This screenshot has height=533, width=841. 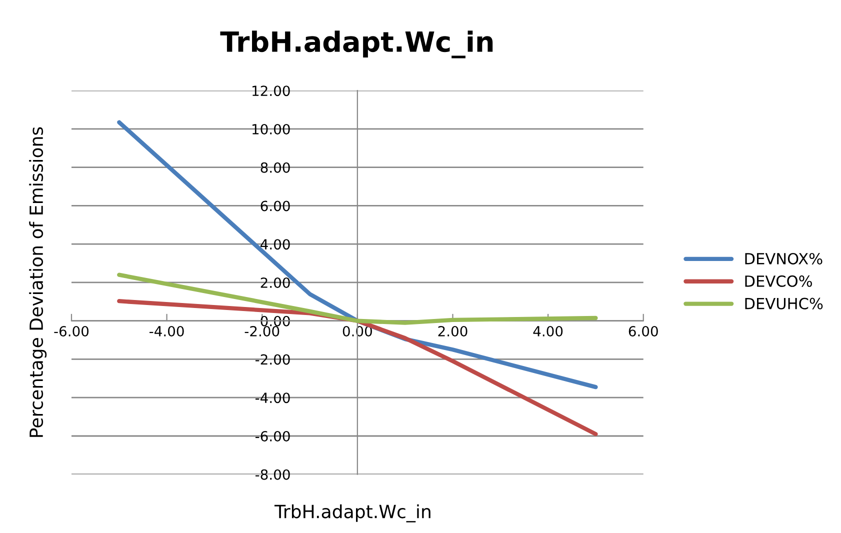 I want to click on y-axis-title: Percentage Deviation of Emissions, so click(x=38, y=282).